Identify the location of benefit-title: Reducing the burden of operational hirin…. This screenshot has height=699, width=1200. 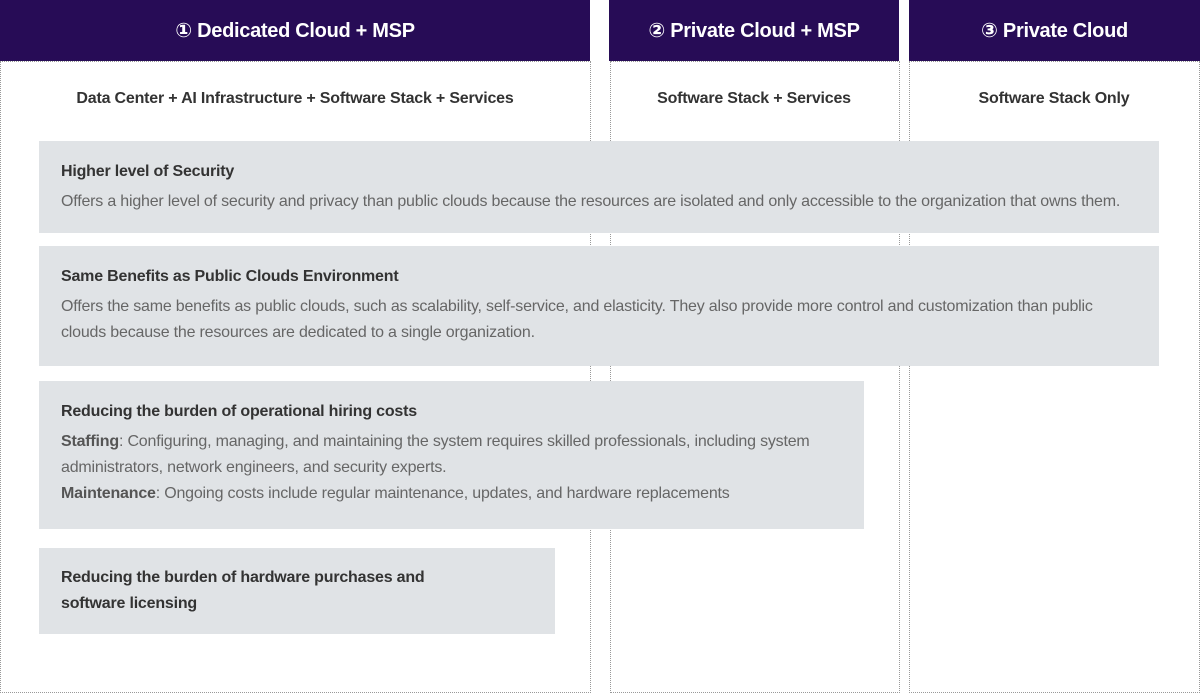
(239, 411).